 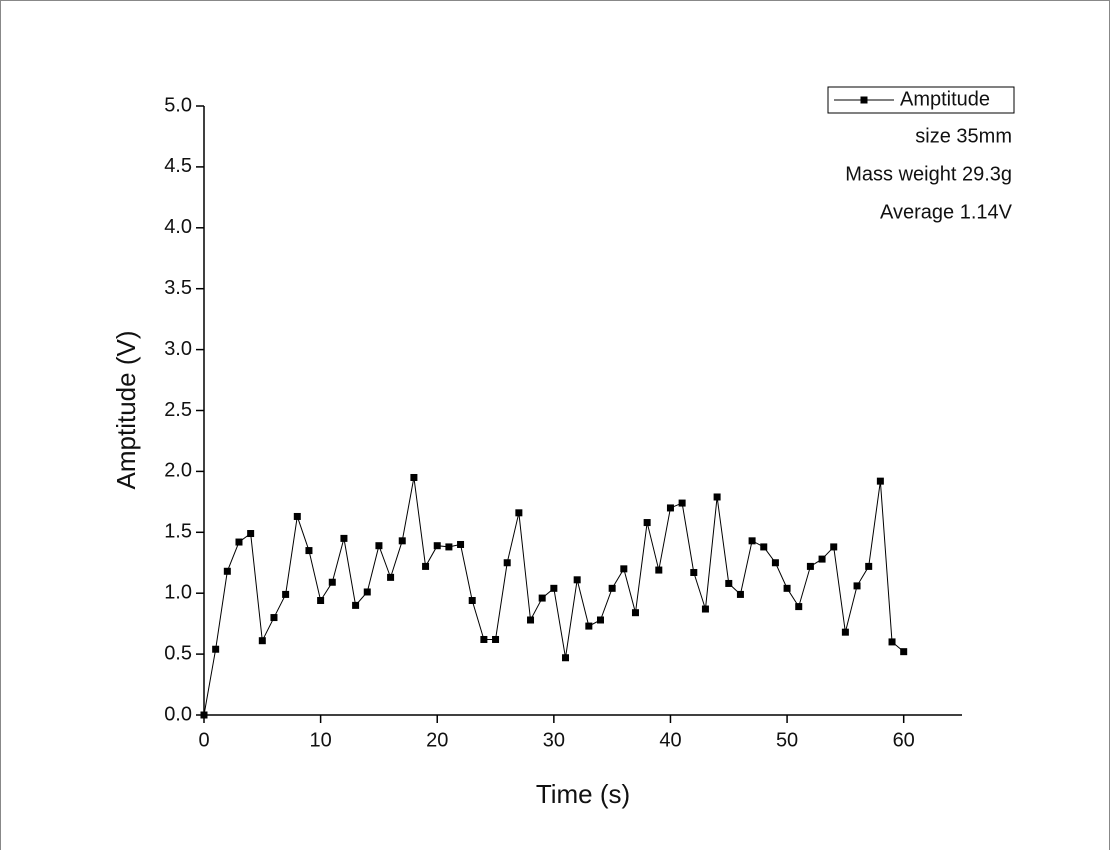 What do you see at coordinates (178, 349) in the screenshot?
I see `y-tick-label: 3.0` at bounding box center [178, 349].